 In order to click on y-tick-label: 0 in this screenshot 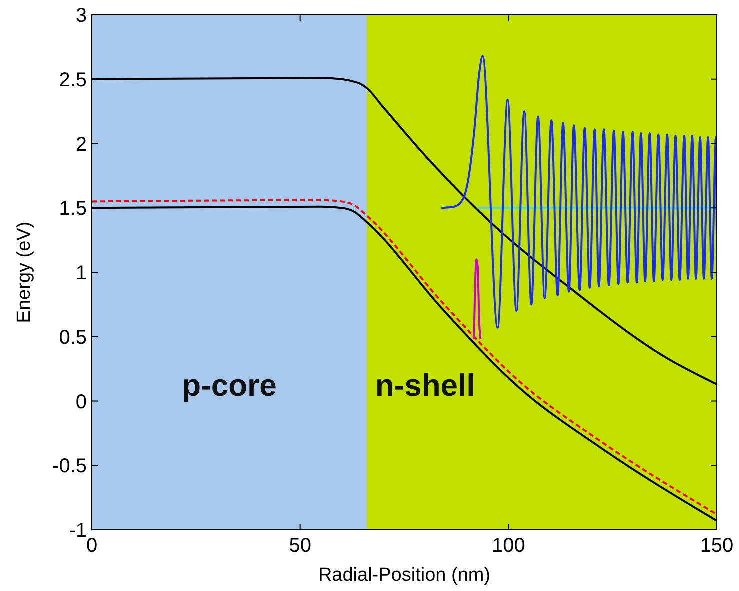, I will do `click(81, 402)`.